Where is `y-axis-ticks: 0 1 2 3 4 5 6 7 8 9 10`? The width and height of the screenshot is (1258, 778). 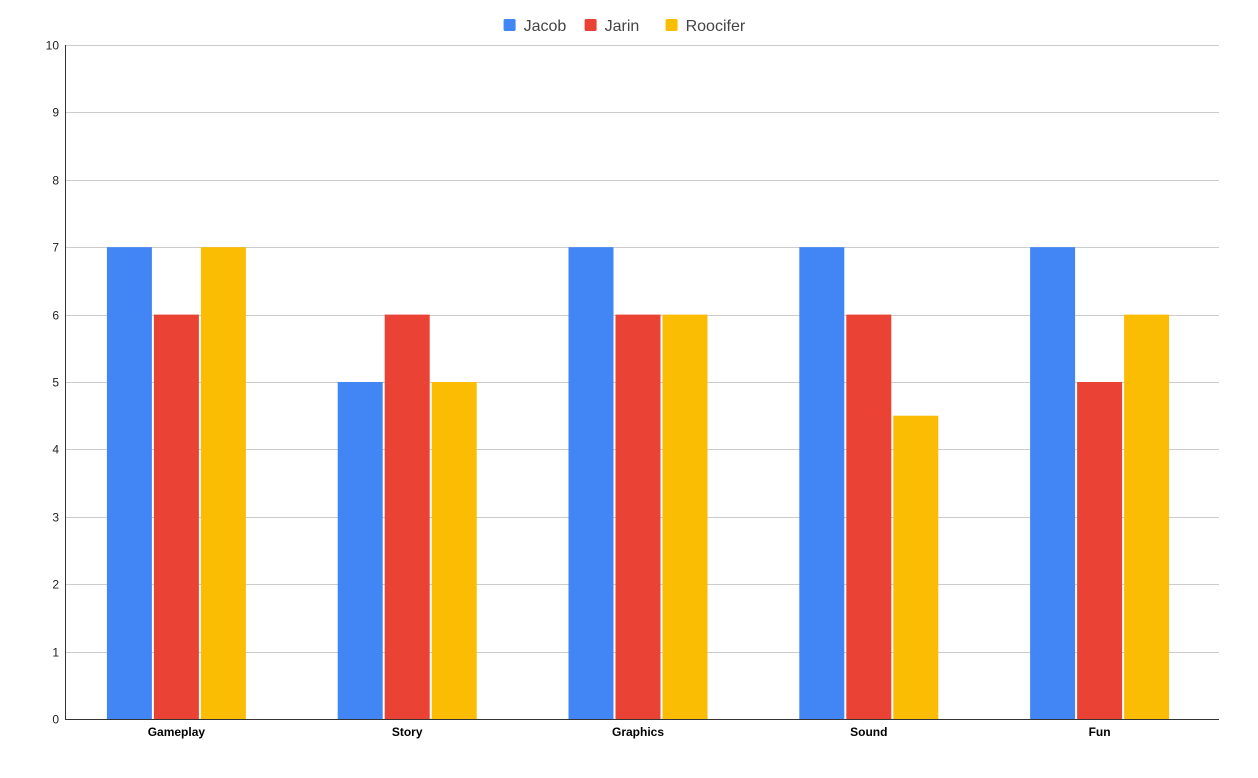
y-axis-ticks: 0 1 2 3 4 5 6 7 8 9 10 is located at coordinates (53, 383).